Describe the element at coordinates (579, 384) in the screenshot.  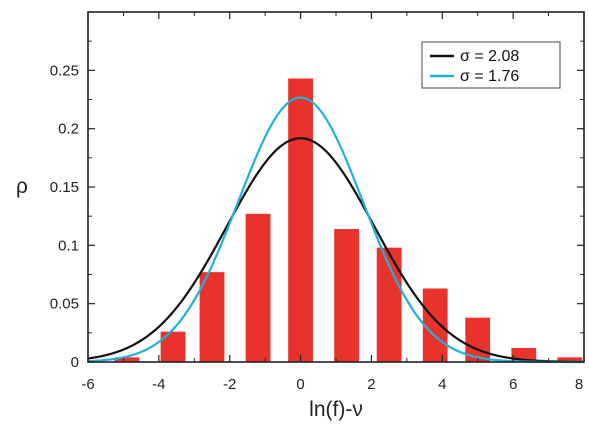
I see `x-tick-label: 8` at that location.